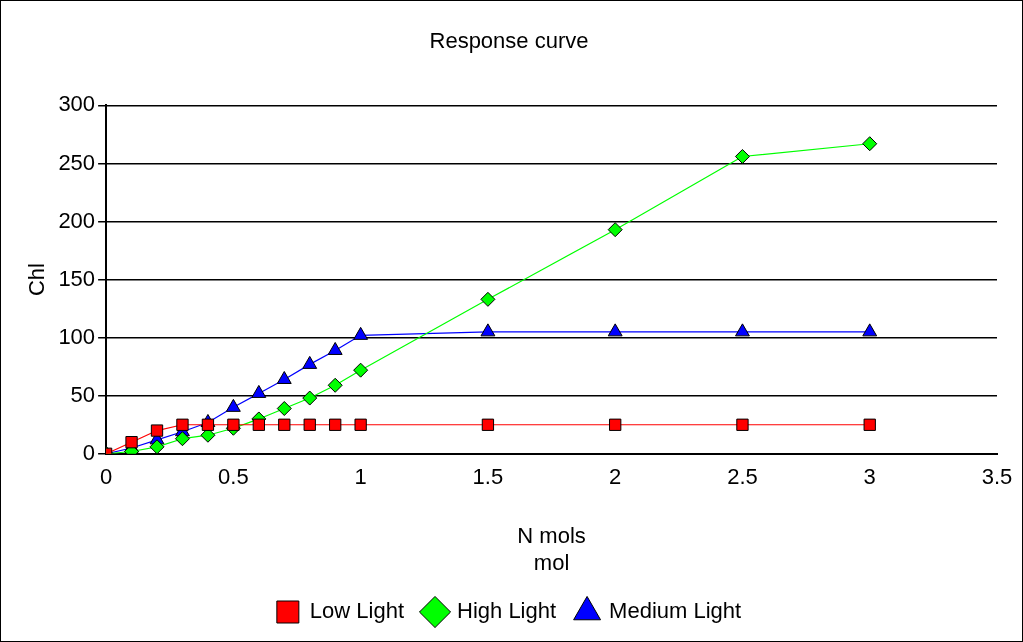 This screenshot has width=1023, height=642. What do you see at coordinates (77, 220) in the screenshot?
I see `y-tick-label: 200` at bounding box center [77, 220].